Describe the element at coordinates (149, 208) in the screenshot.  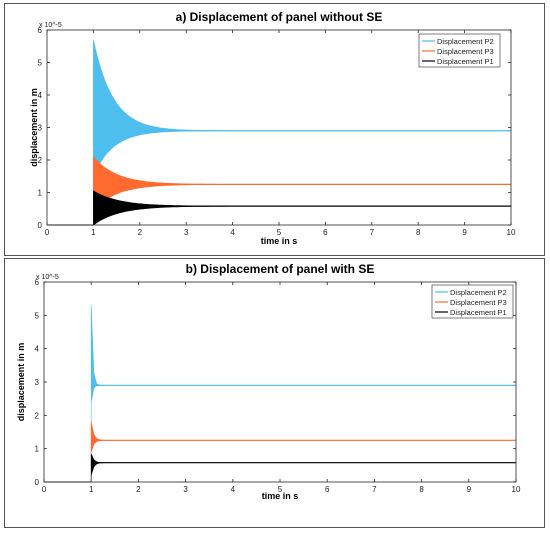
I see `series-ripple` at that location.